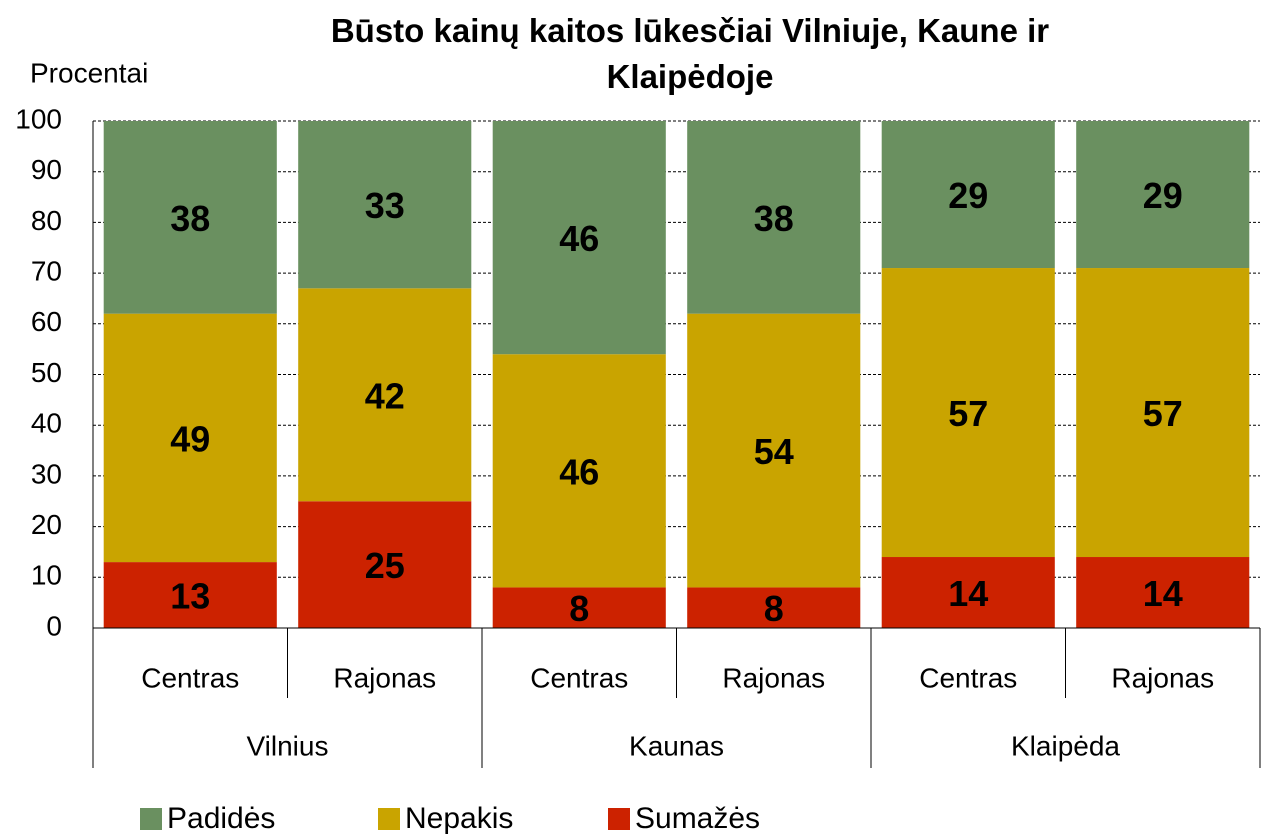 The image size is (1266, 838). What do you see at coordinates (46, 473) in the screenshot?
I see `y-tick-label: 30` at bounding box center [46, 473].